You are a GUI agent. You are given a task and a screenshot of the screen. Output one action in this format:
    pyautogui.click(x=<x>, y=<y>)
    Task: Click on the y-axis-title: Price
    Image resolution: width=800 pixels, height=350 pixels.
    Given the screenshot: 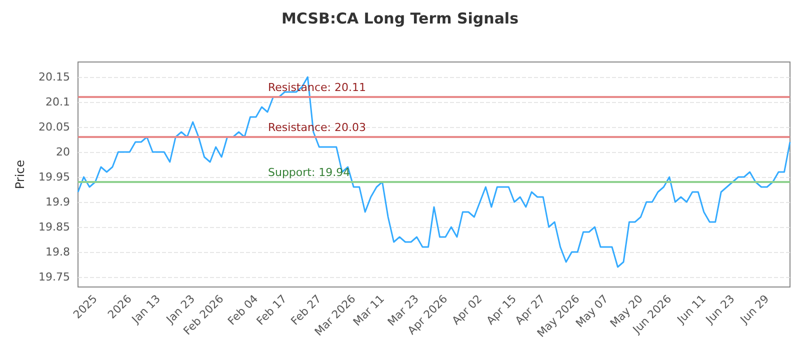 What is the action you would take?
    pyautogui.click(x=20, y=175)
    